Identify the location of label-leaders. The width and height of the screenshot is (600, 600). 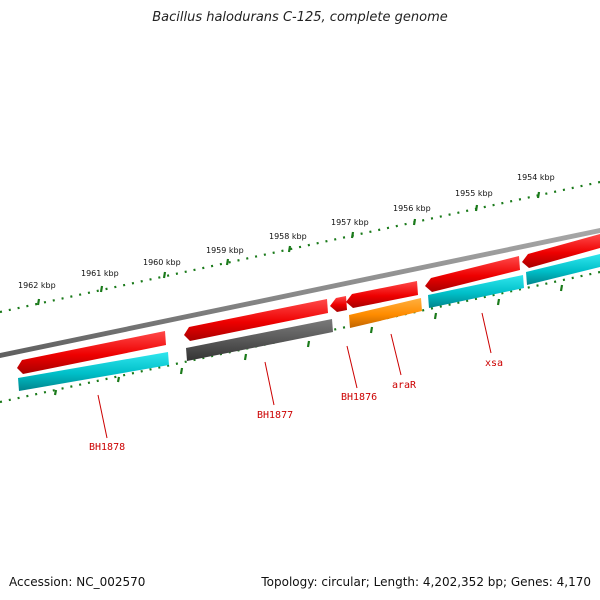
(294, 375).